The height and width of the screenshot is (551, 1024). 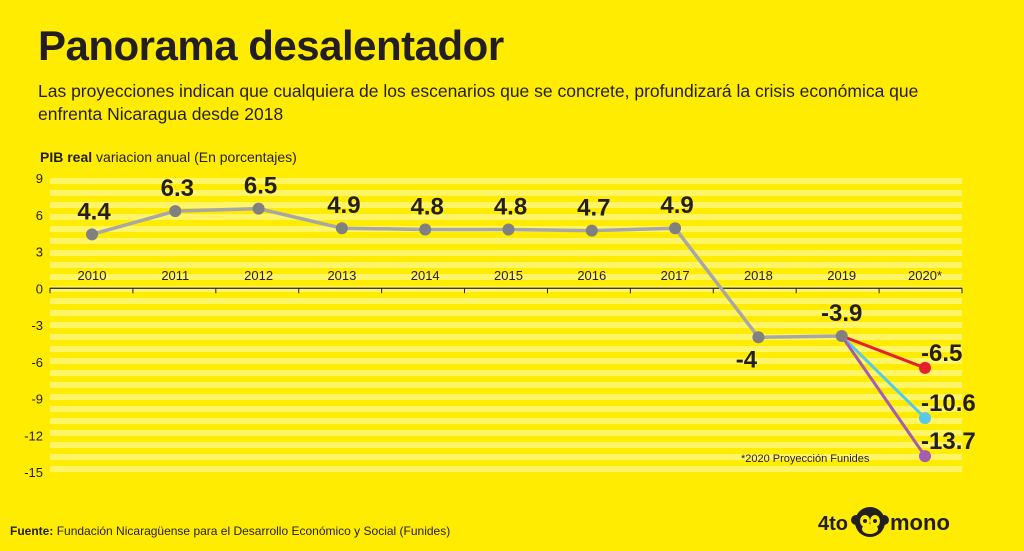 I want to click on data-label: -3.9, so click(x=841, y=313).